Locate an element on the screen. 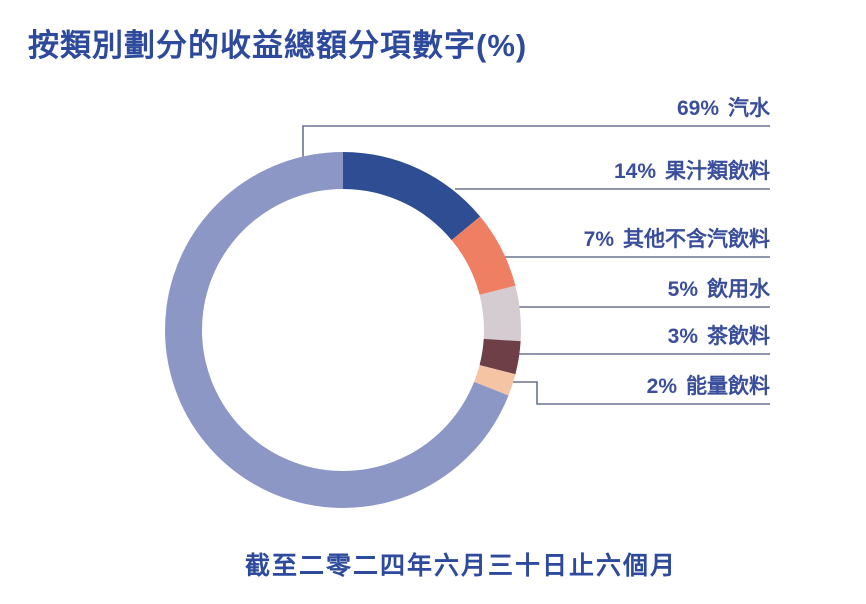 This screenshot has width=866, height=604. legend-item-tea: 3% 茶飲料 is located at coordinates (719, 336).